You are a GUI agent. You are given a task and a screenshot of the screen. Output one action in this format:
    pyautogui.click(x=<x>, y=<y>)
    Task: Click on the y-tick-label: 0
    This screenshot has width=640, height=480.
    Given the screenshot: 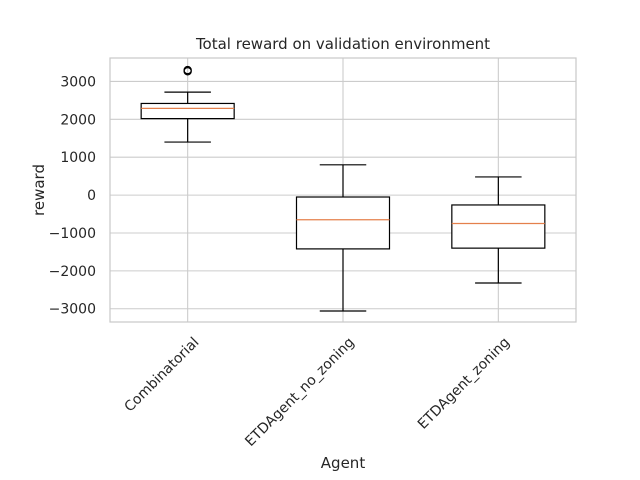 What is the action you would take?
    pyautogui.click(x=91, y=196)
    